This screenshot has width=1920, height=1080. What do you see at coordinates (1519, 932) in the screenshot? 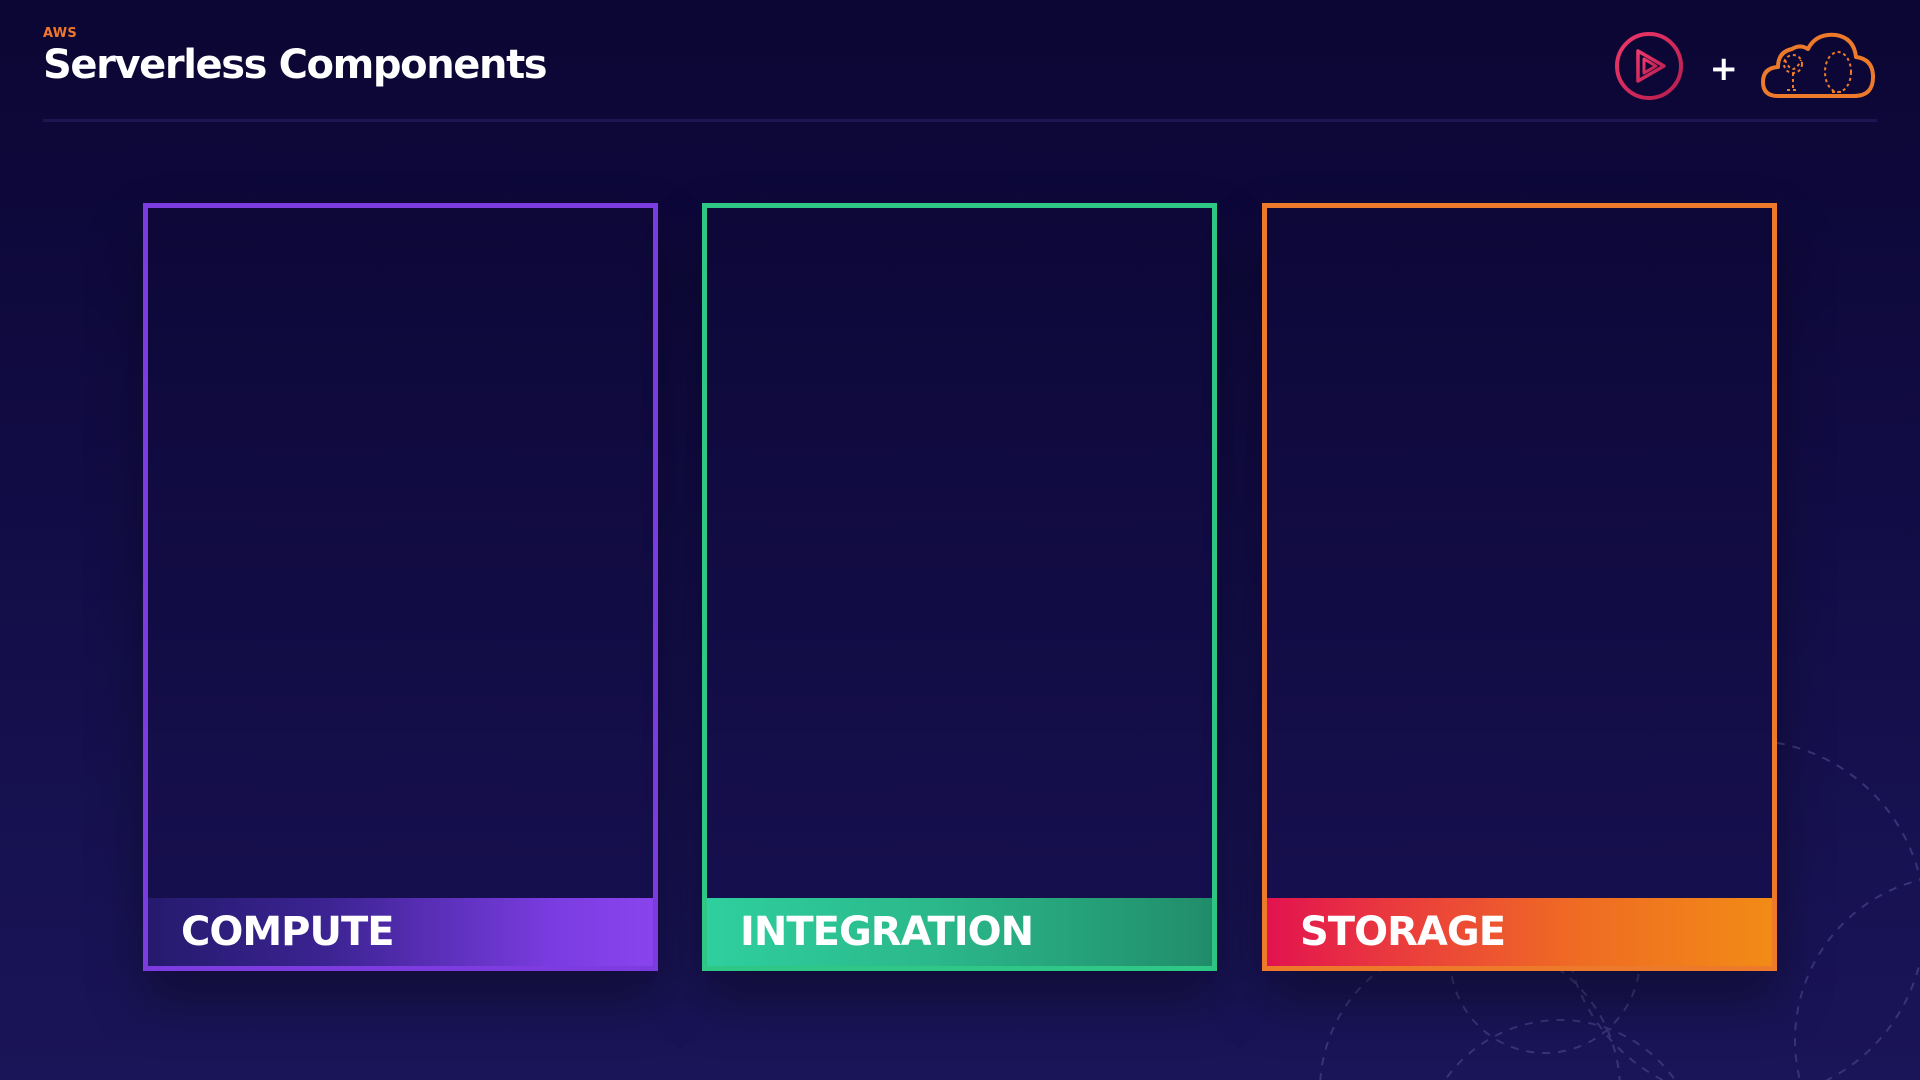
I see `storage-label: STORAGE` at bounding box center [1519, 932].